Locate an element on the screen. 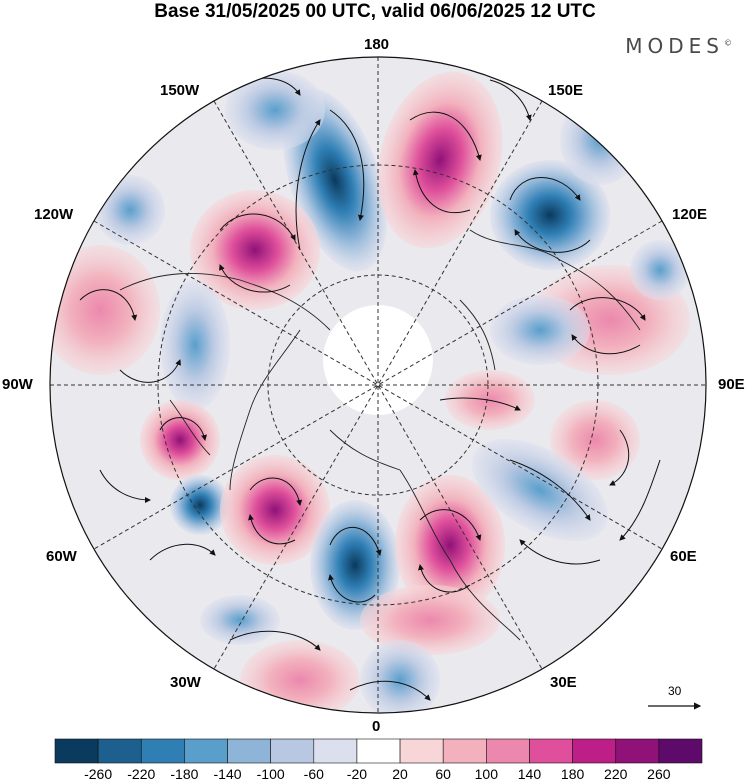  colorbar-tick-label: 100 is located at coordinates (486, 774).